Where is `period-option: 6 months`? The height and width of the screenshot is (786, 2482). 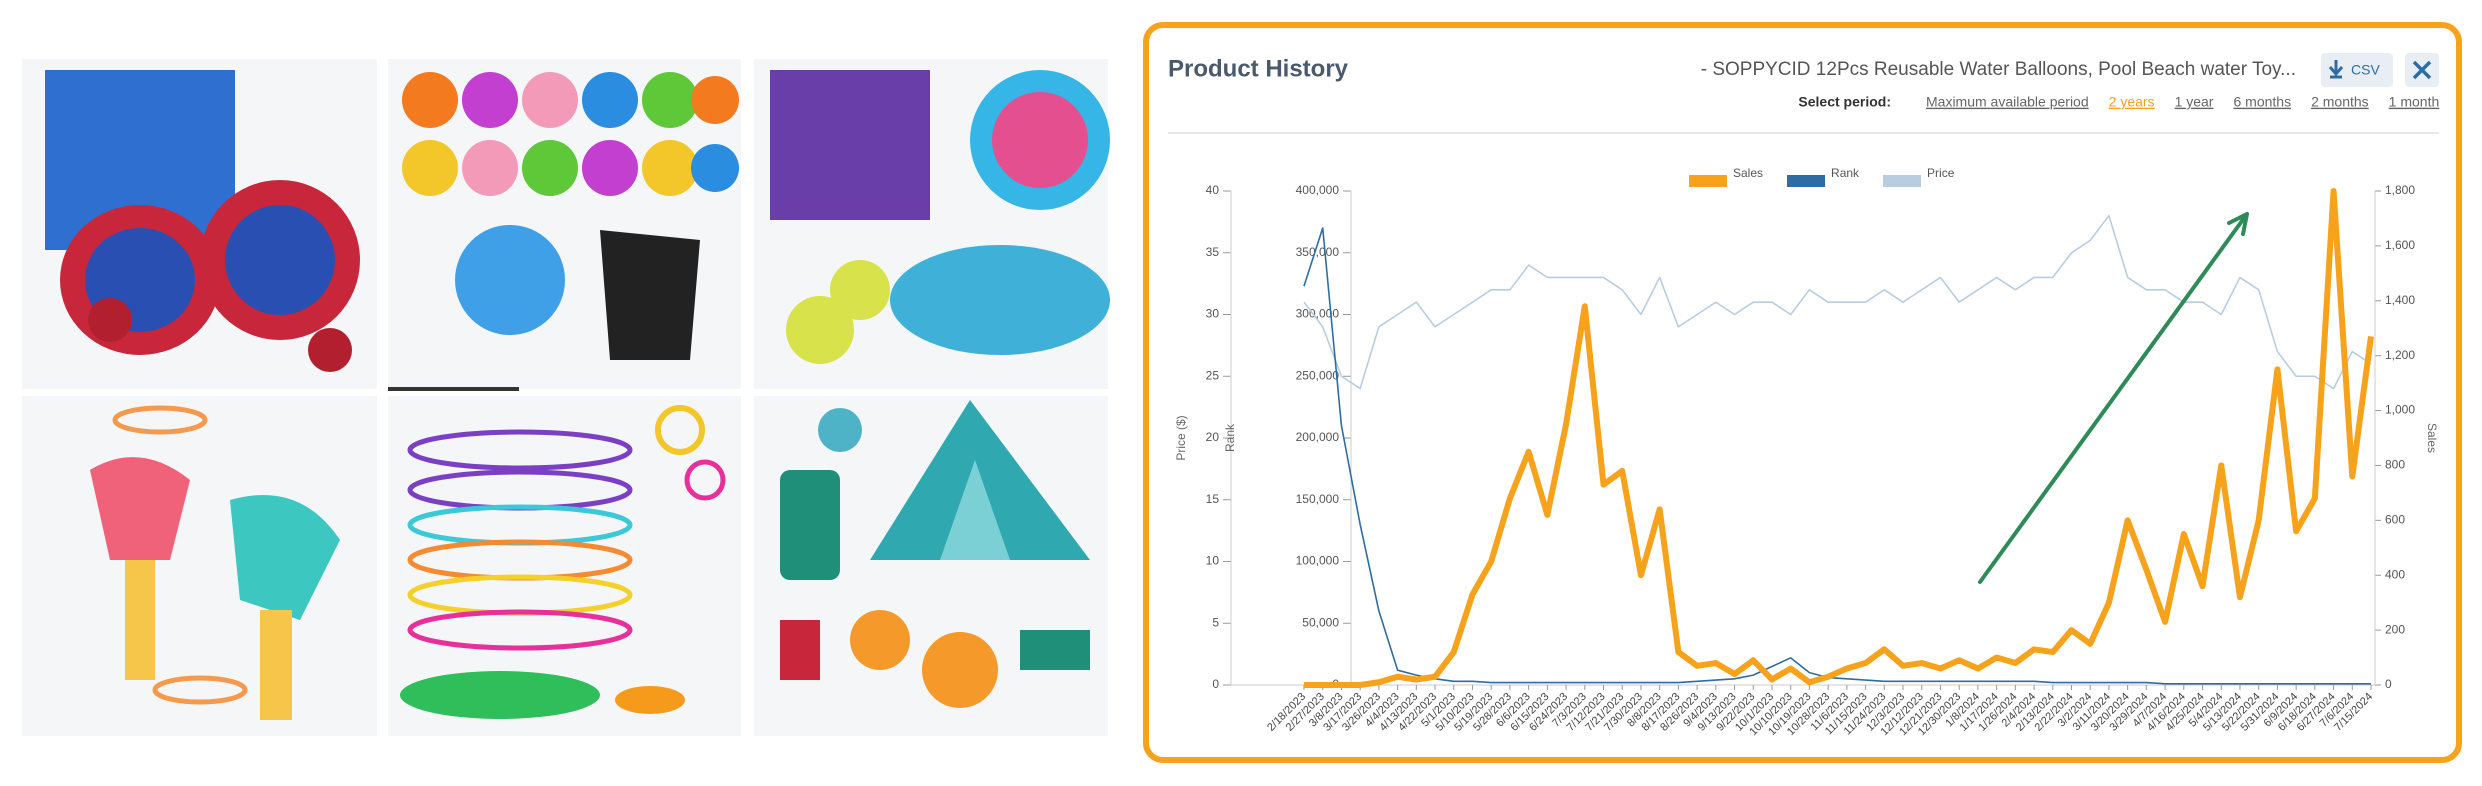
period-option: 6 months is located at coordinates (2262, 102).